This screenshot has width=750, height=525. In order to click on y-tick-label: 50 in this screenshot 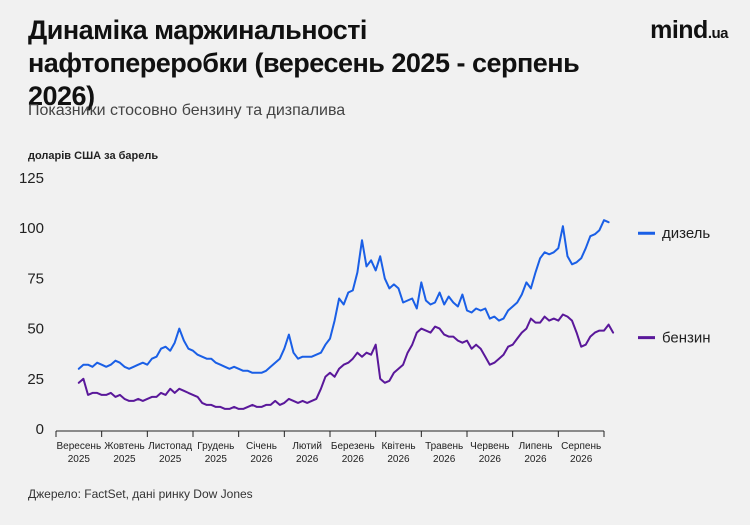, I will do `click(35, 329)`.